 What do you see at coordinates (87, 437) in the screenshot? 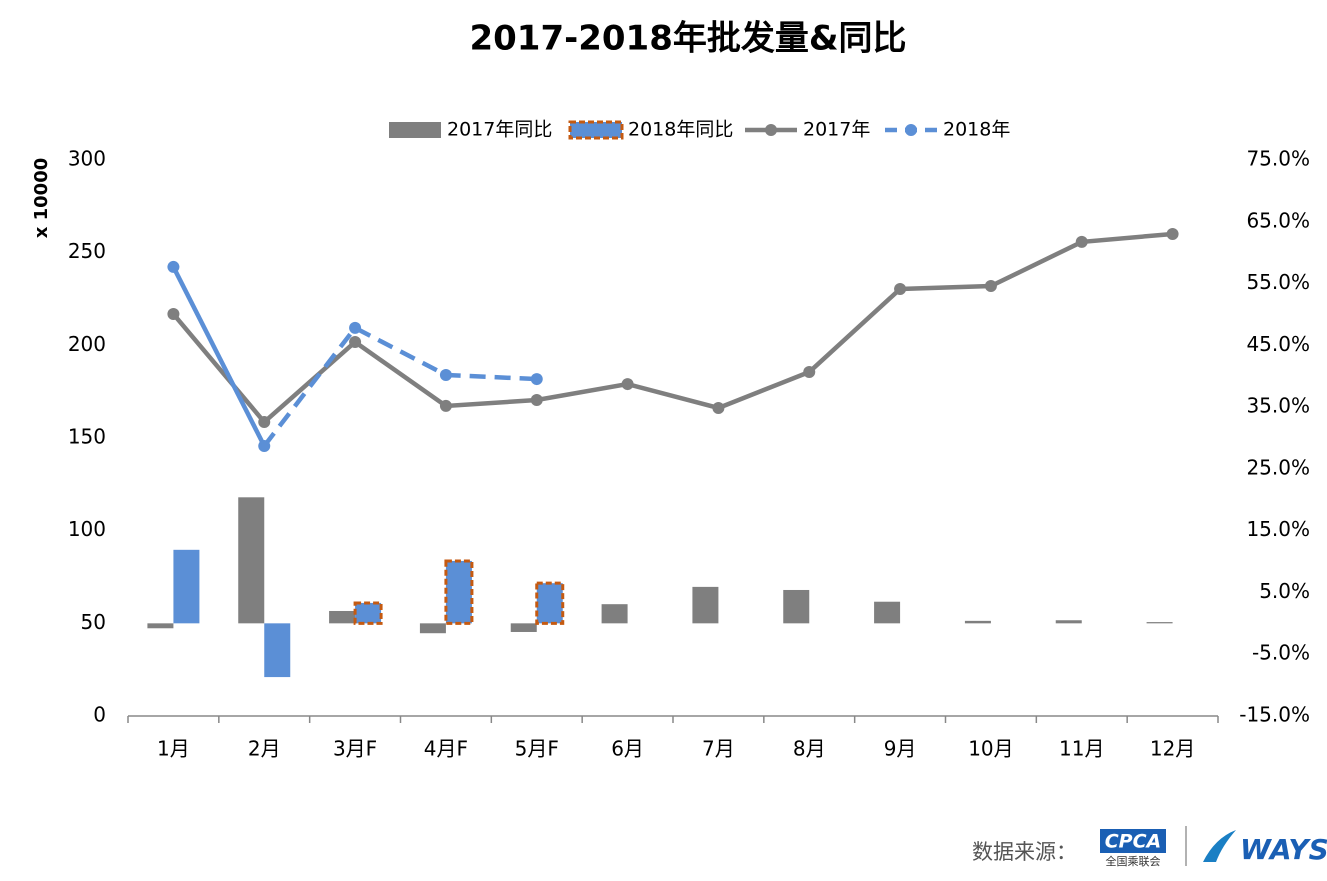
I see `y-tick-label: 150` at bounding box center [87, 437].